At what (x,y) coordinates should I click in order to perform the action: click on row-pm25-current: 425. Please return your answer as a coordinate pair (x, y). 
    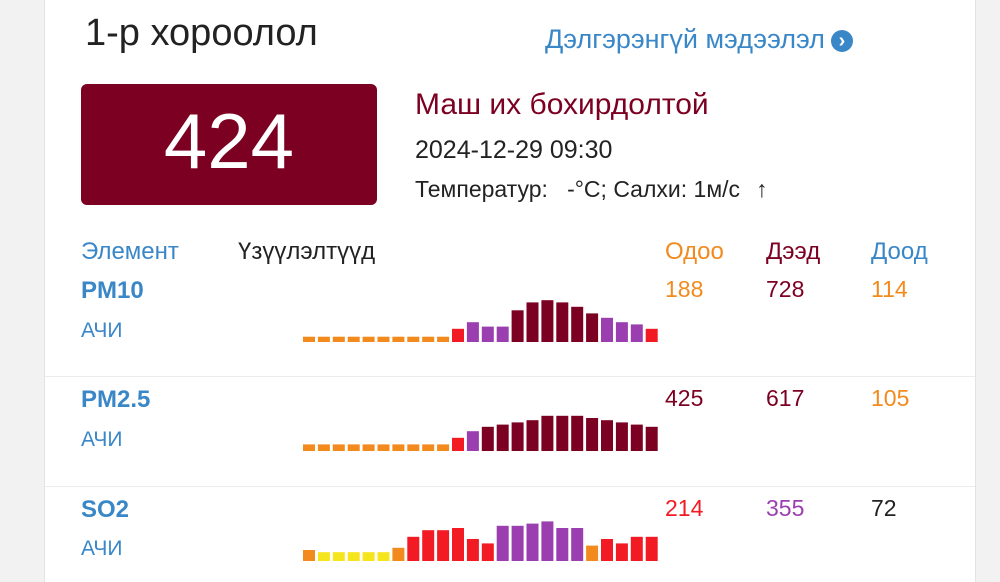
    Looking at the image, I should click on (684, 398).